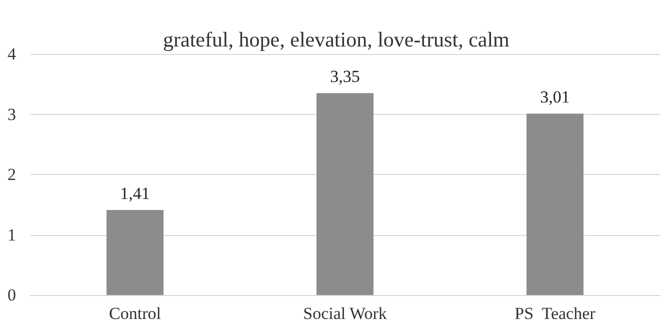 Image resolution: width=667 pixels, height=332 pixels. Describe the element at coordinates (12, 234) in the screenshot. I see `y-tick-label: 1` at that location.